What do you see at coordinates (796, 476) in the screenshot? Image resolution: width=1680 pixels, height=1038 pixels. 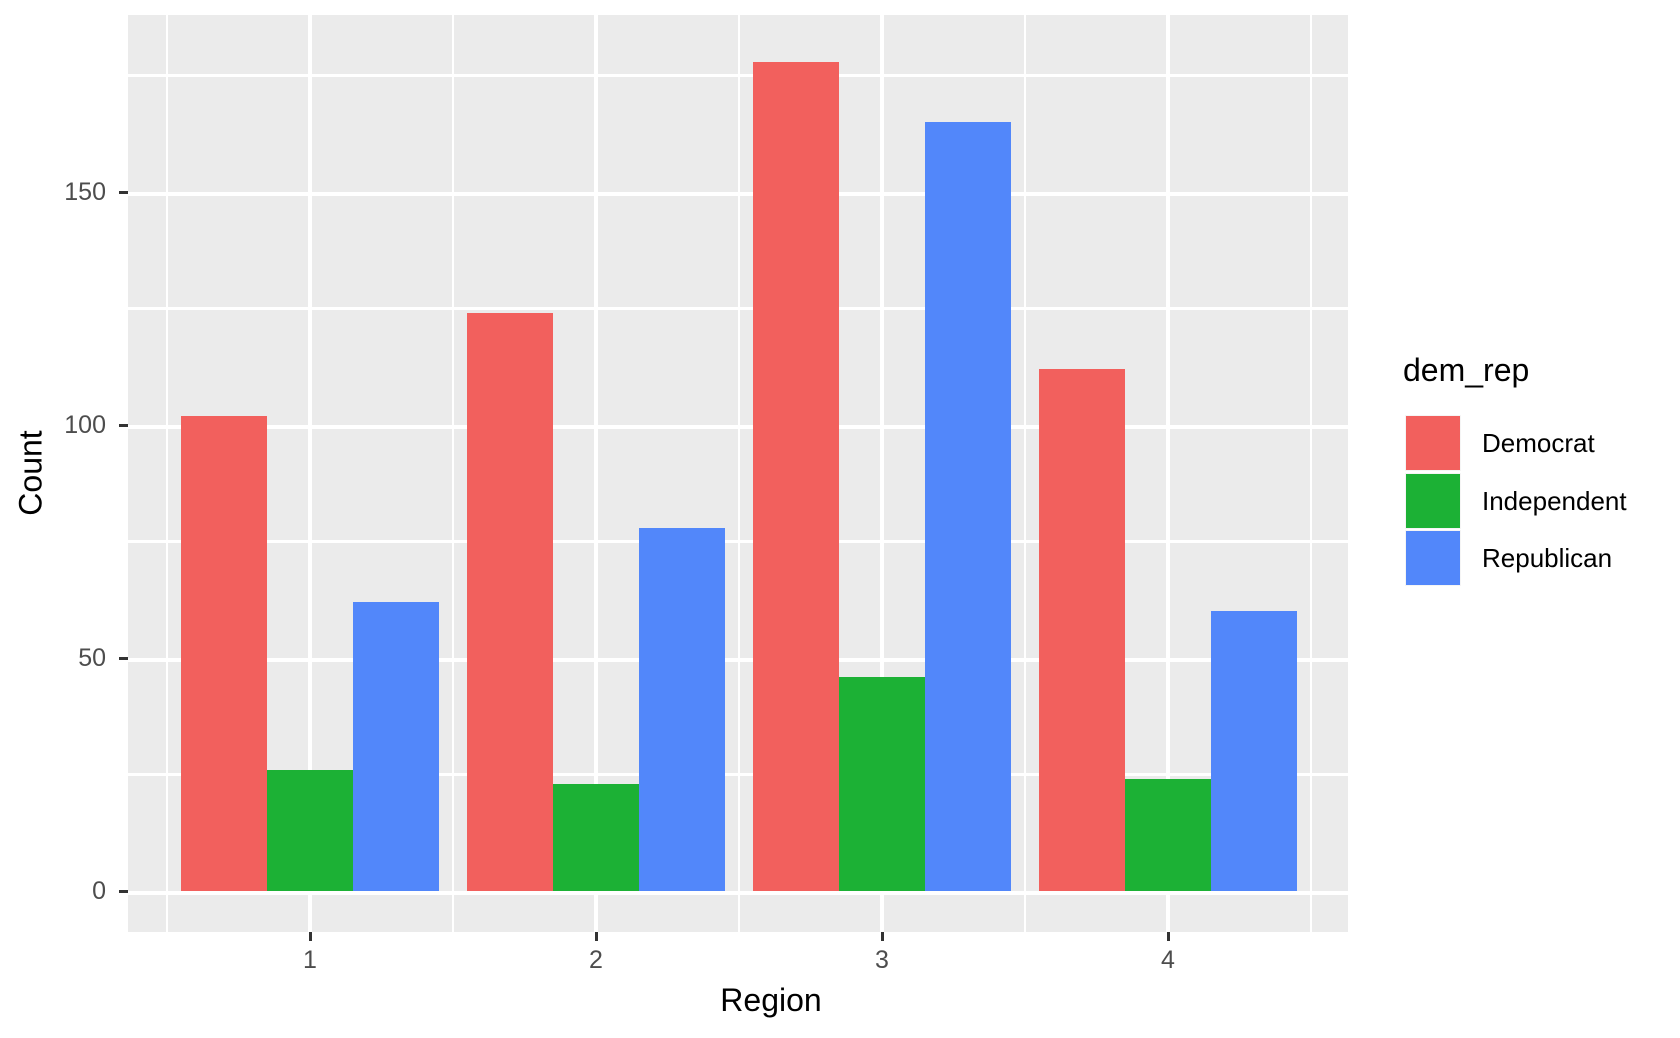 I see `bar-region3-democrat` at bounding box center [796, 476].